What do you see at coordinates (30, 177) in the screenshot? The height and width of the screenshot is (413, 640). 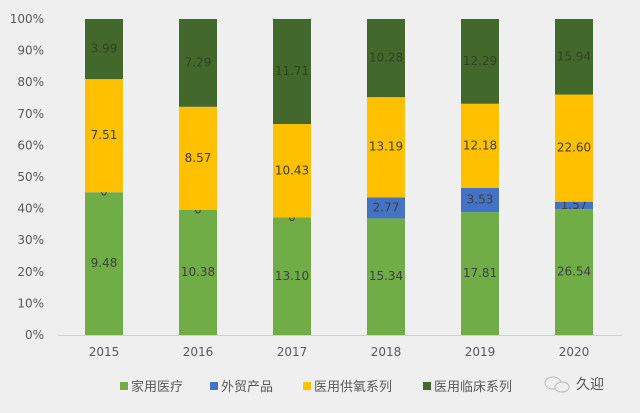 I see `y-tick-label: 50%` at bounding box center [30, 177].